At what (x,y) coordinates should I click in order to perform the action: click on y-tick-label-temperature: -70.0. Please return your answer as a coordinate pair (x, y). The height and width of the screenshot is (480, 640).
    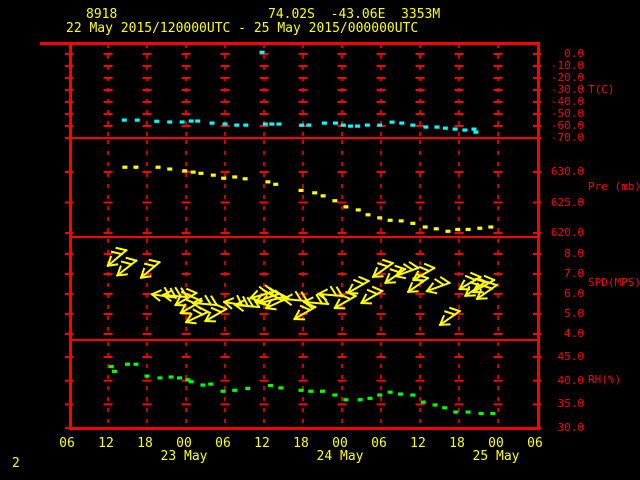
    Looking at the image, I should click on (567, 137).